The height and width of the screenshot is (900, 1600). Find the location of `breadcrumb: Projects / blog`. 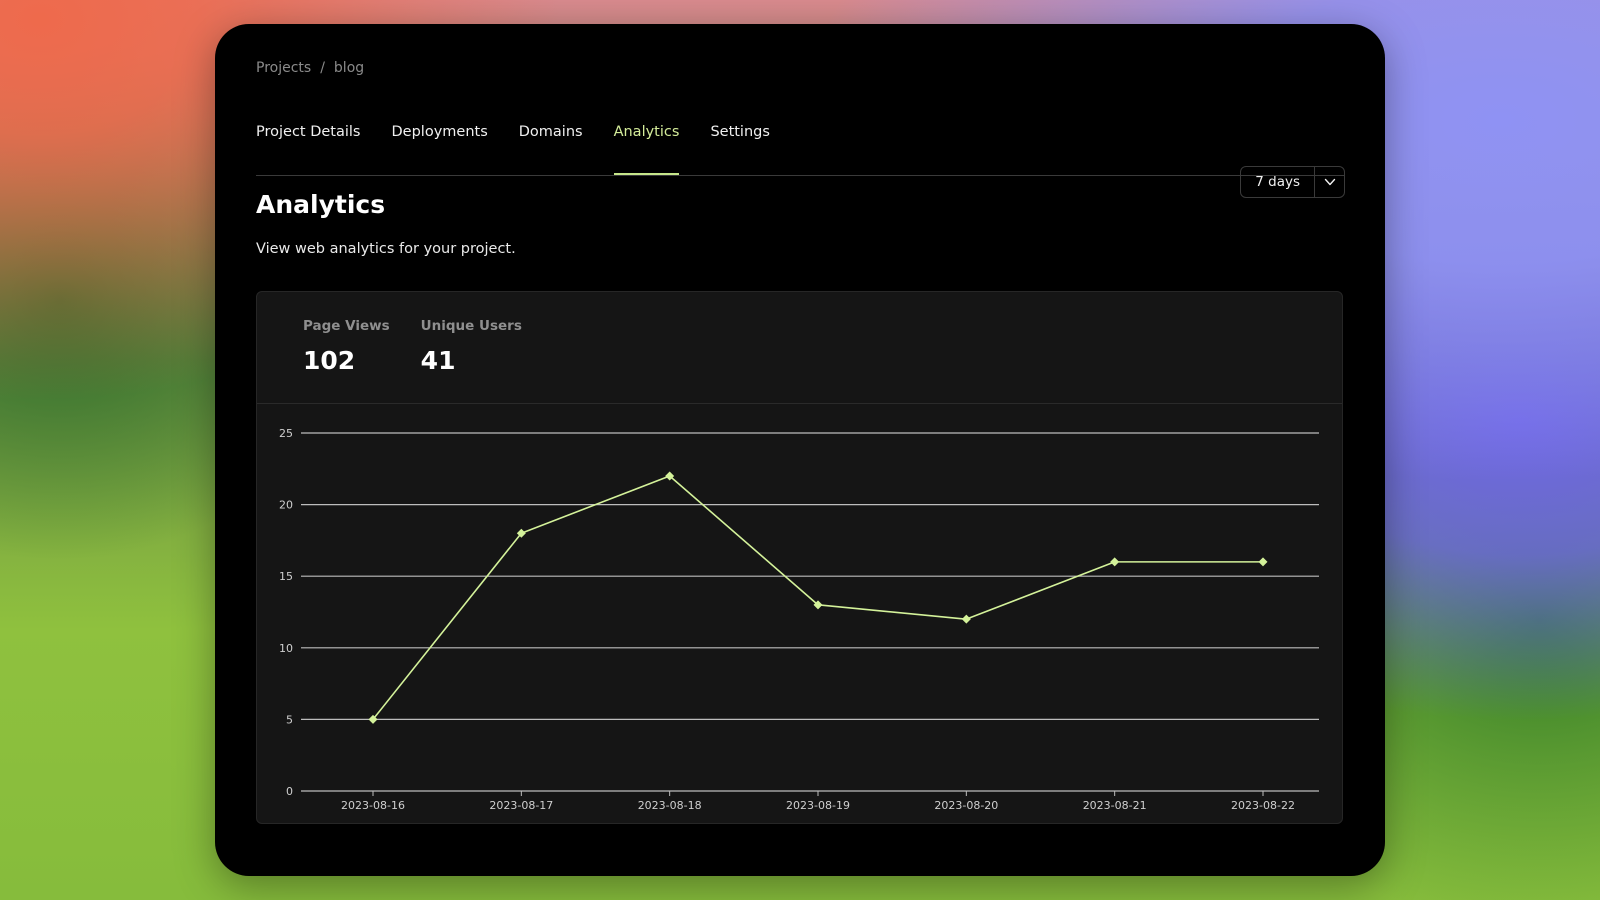

breadcrumb: Projects / blog is located at coordinates (310, 68).